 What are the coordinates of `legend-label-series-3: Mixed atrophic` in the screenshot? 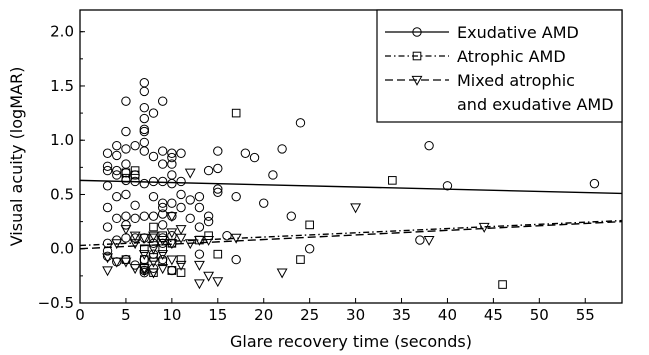 It's located at (516, 80).